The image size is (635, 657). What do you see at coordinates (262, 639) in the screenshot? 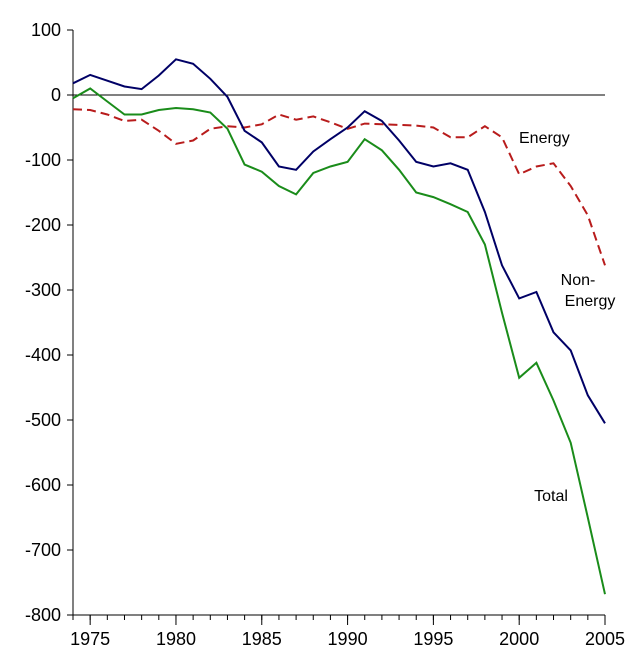
I see `x-tick-label: 1985` at bounding box center [262, 639].